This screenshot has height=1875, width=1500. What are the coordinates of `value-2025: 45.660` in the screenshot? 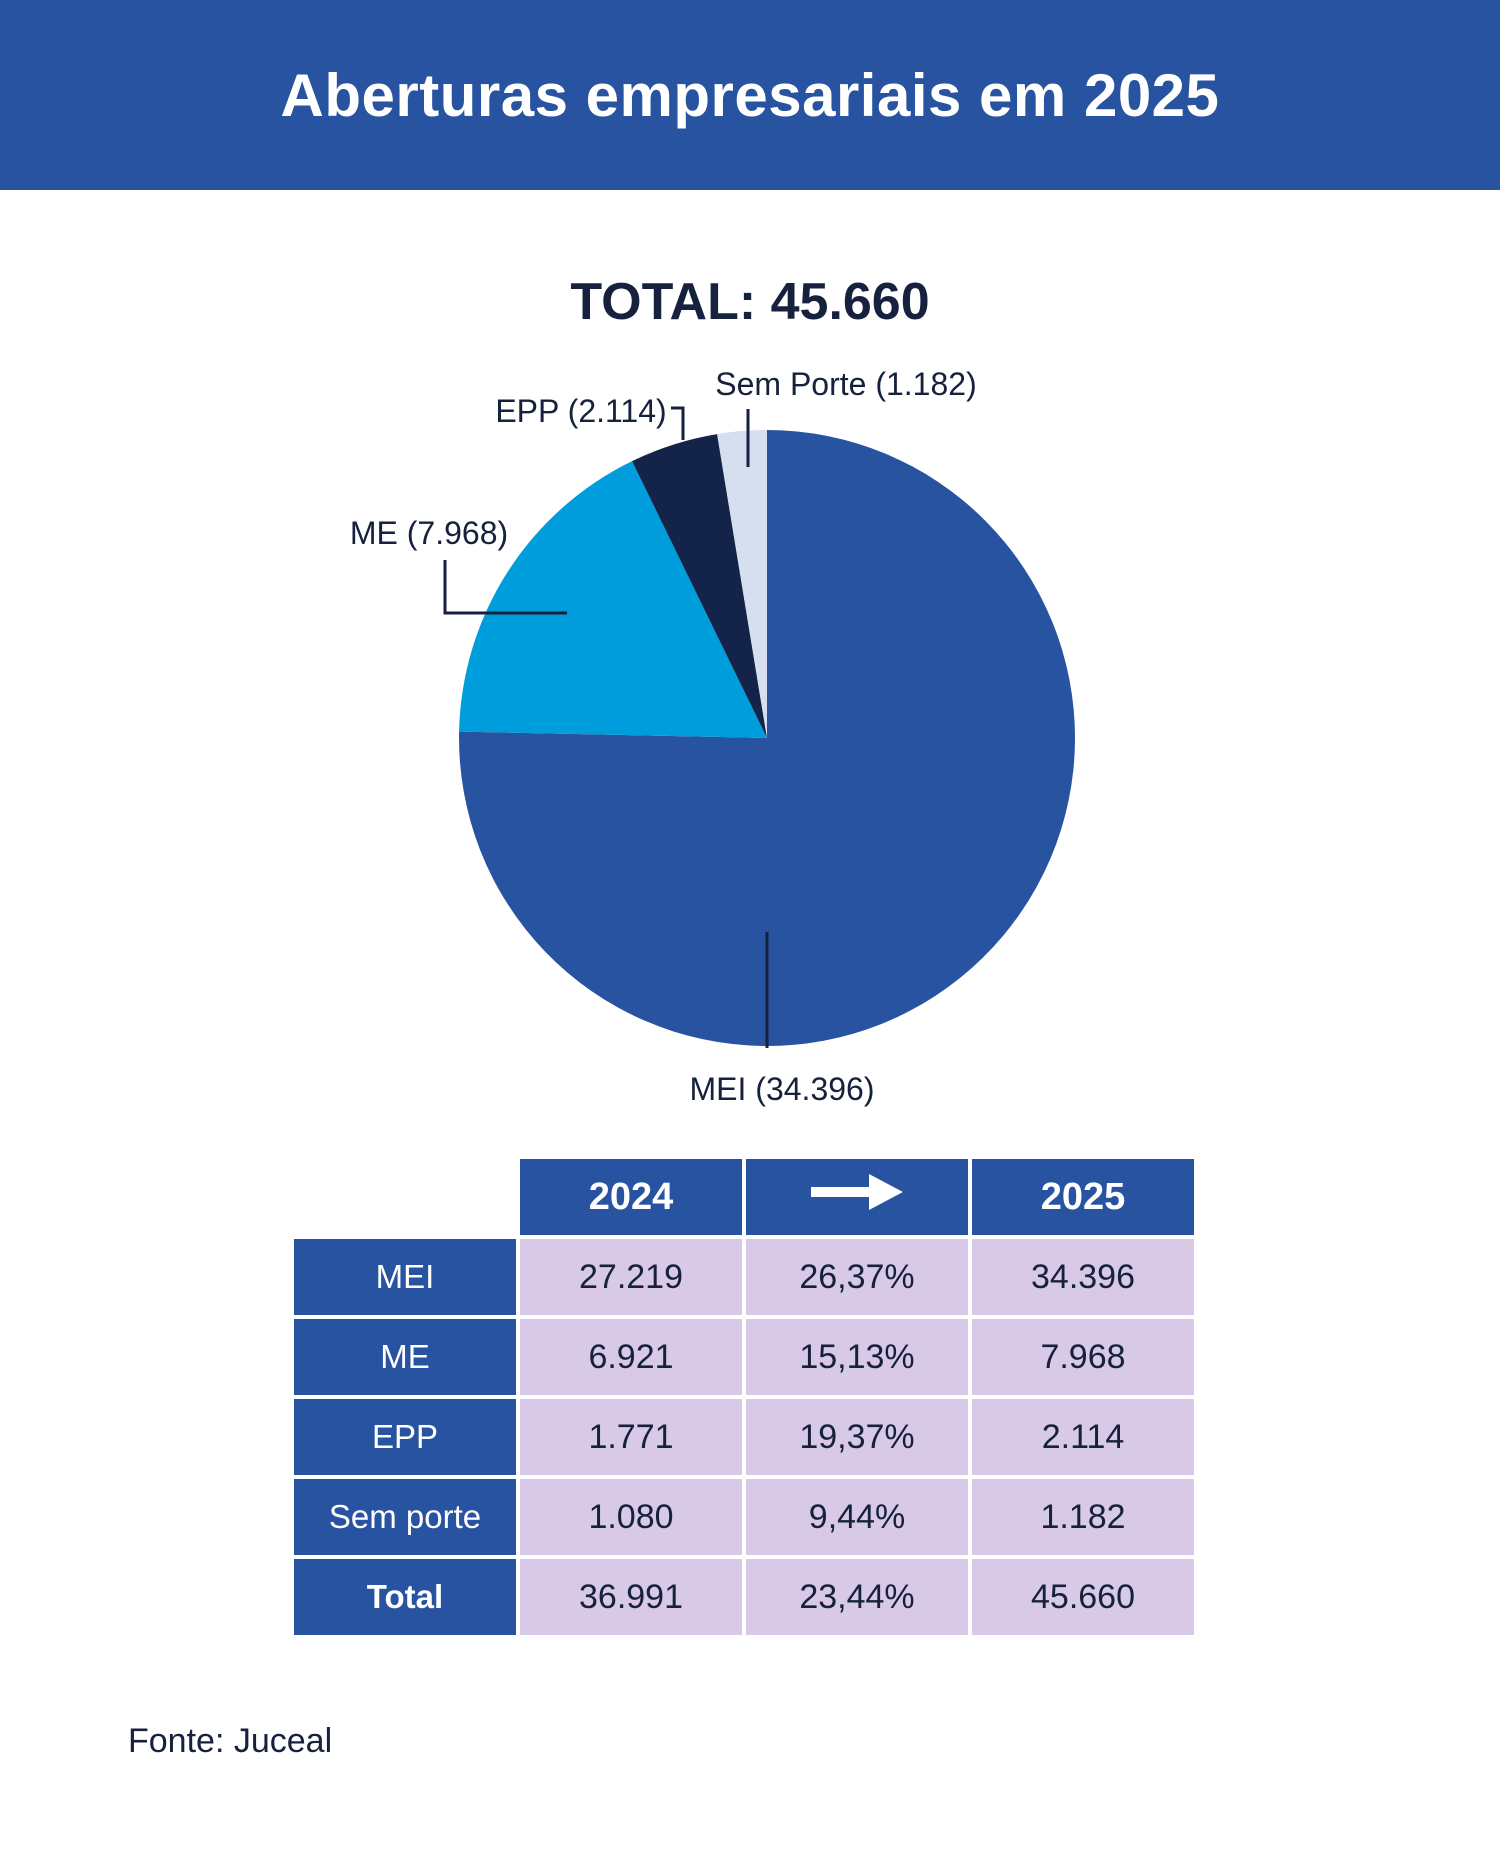 It's located at (1083, 1597).